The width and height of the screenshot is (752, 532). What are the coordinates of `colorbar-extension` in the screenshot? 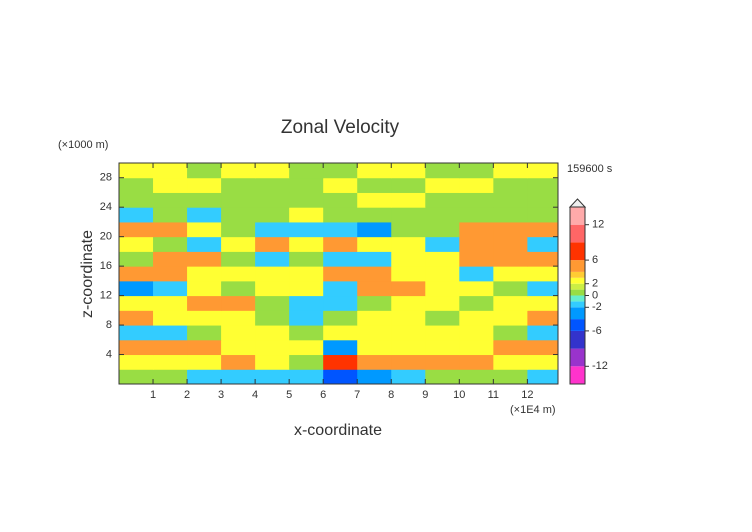 It's located at (577, 203).